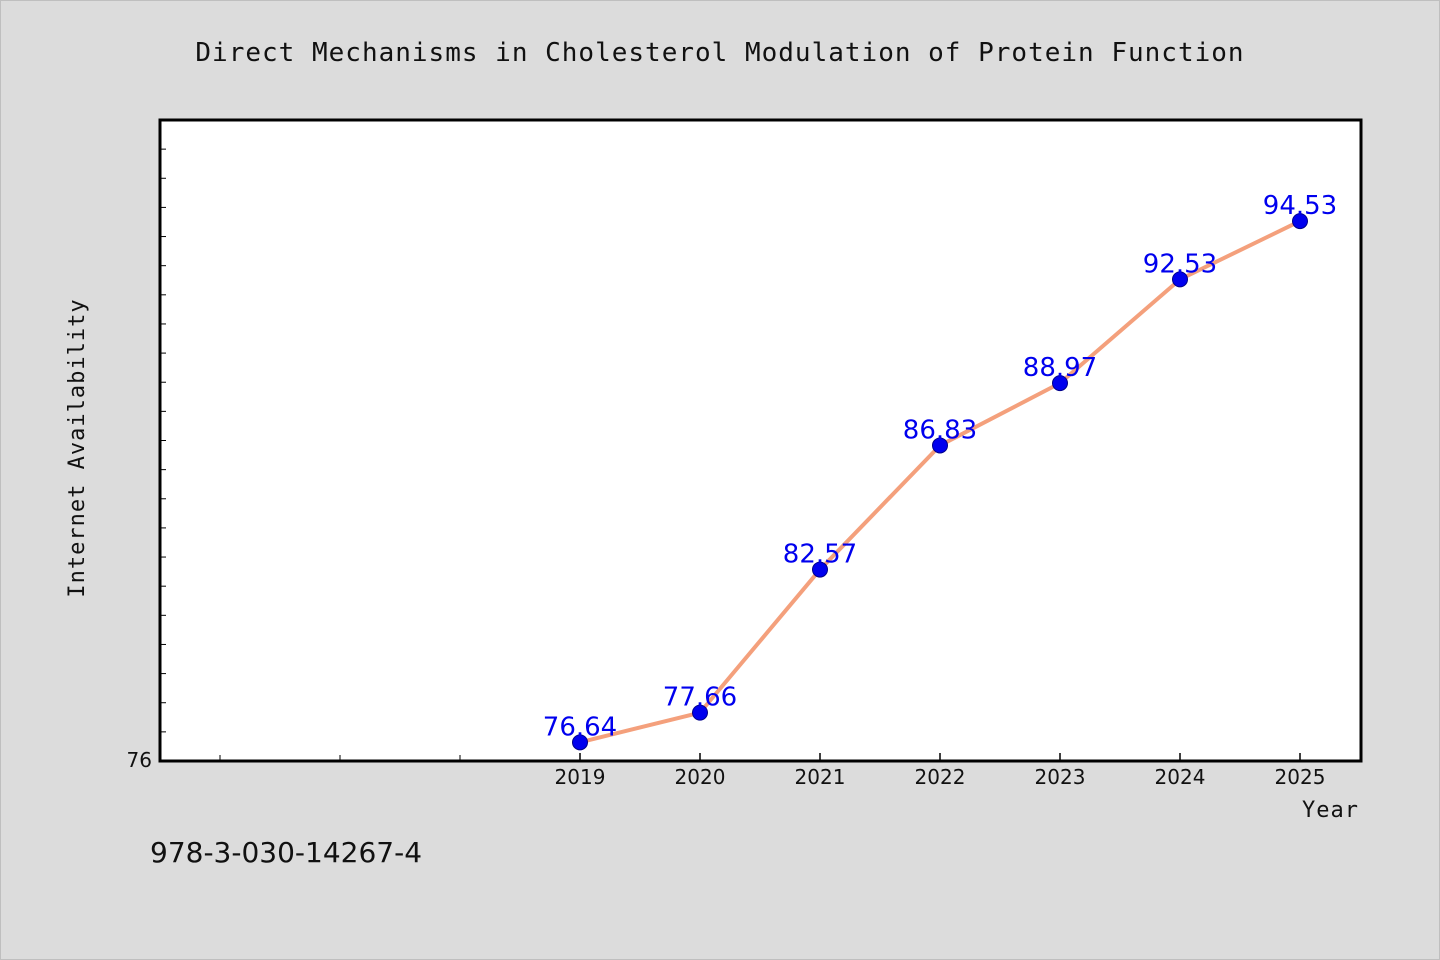 The width and height of the screenshot is (1440, 960). I want to click on data-value-label: 94.53, so click(1300, 206).